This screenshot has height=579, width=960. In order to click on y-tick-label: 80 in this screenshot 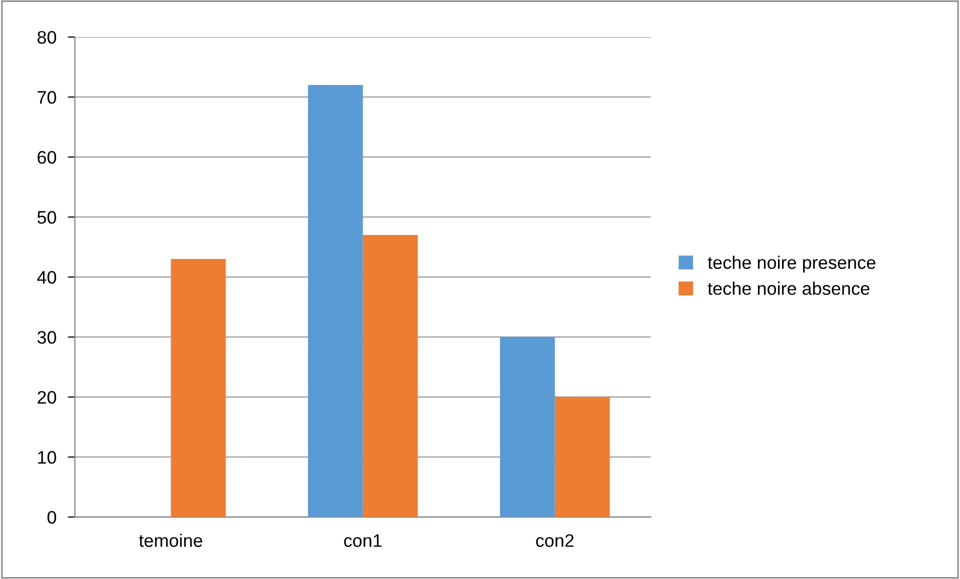, I will do `click(47, 37)`.